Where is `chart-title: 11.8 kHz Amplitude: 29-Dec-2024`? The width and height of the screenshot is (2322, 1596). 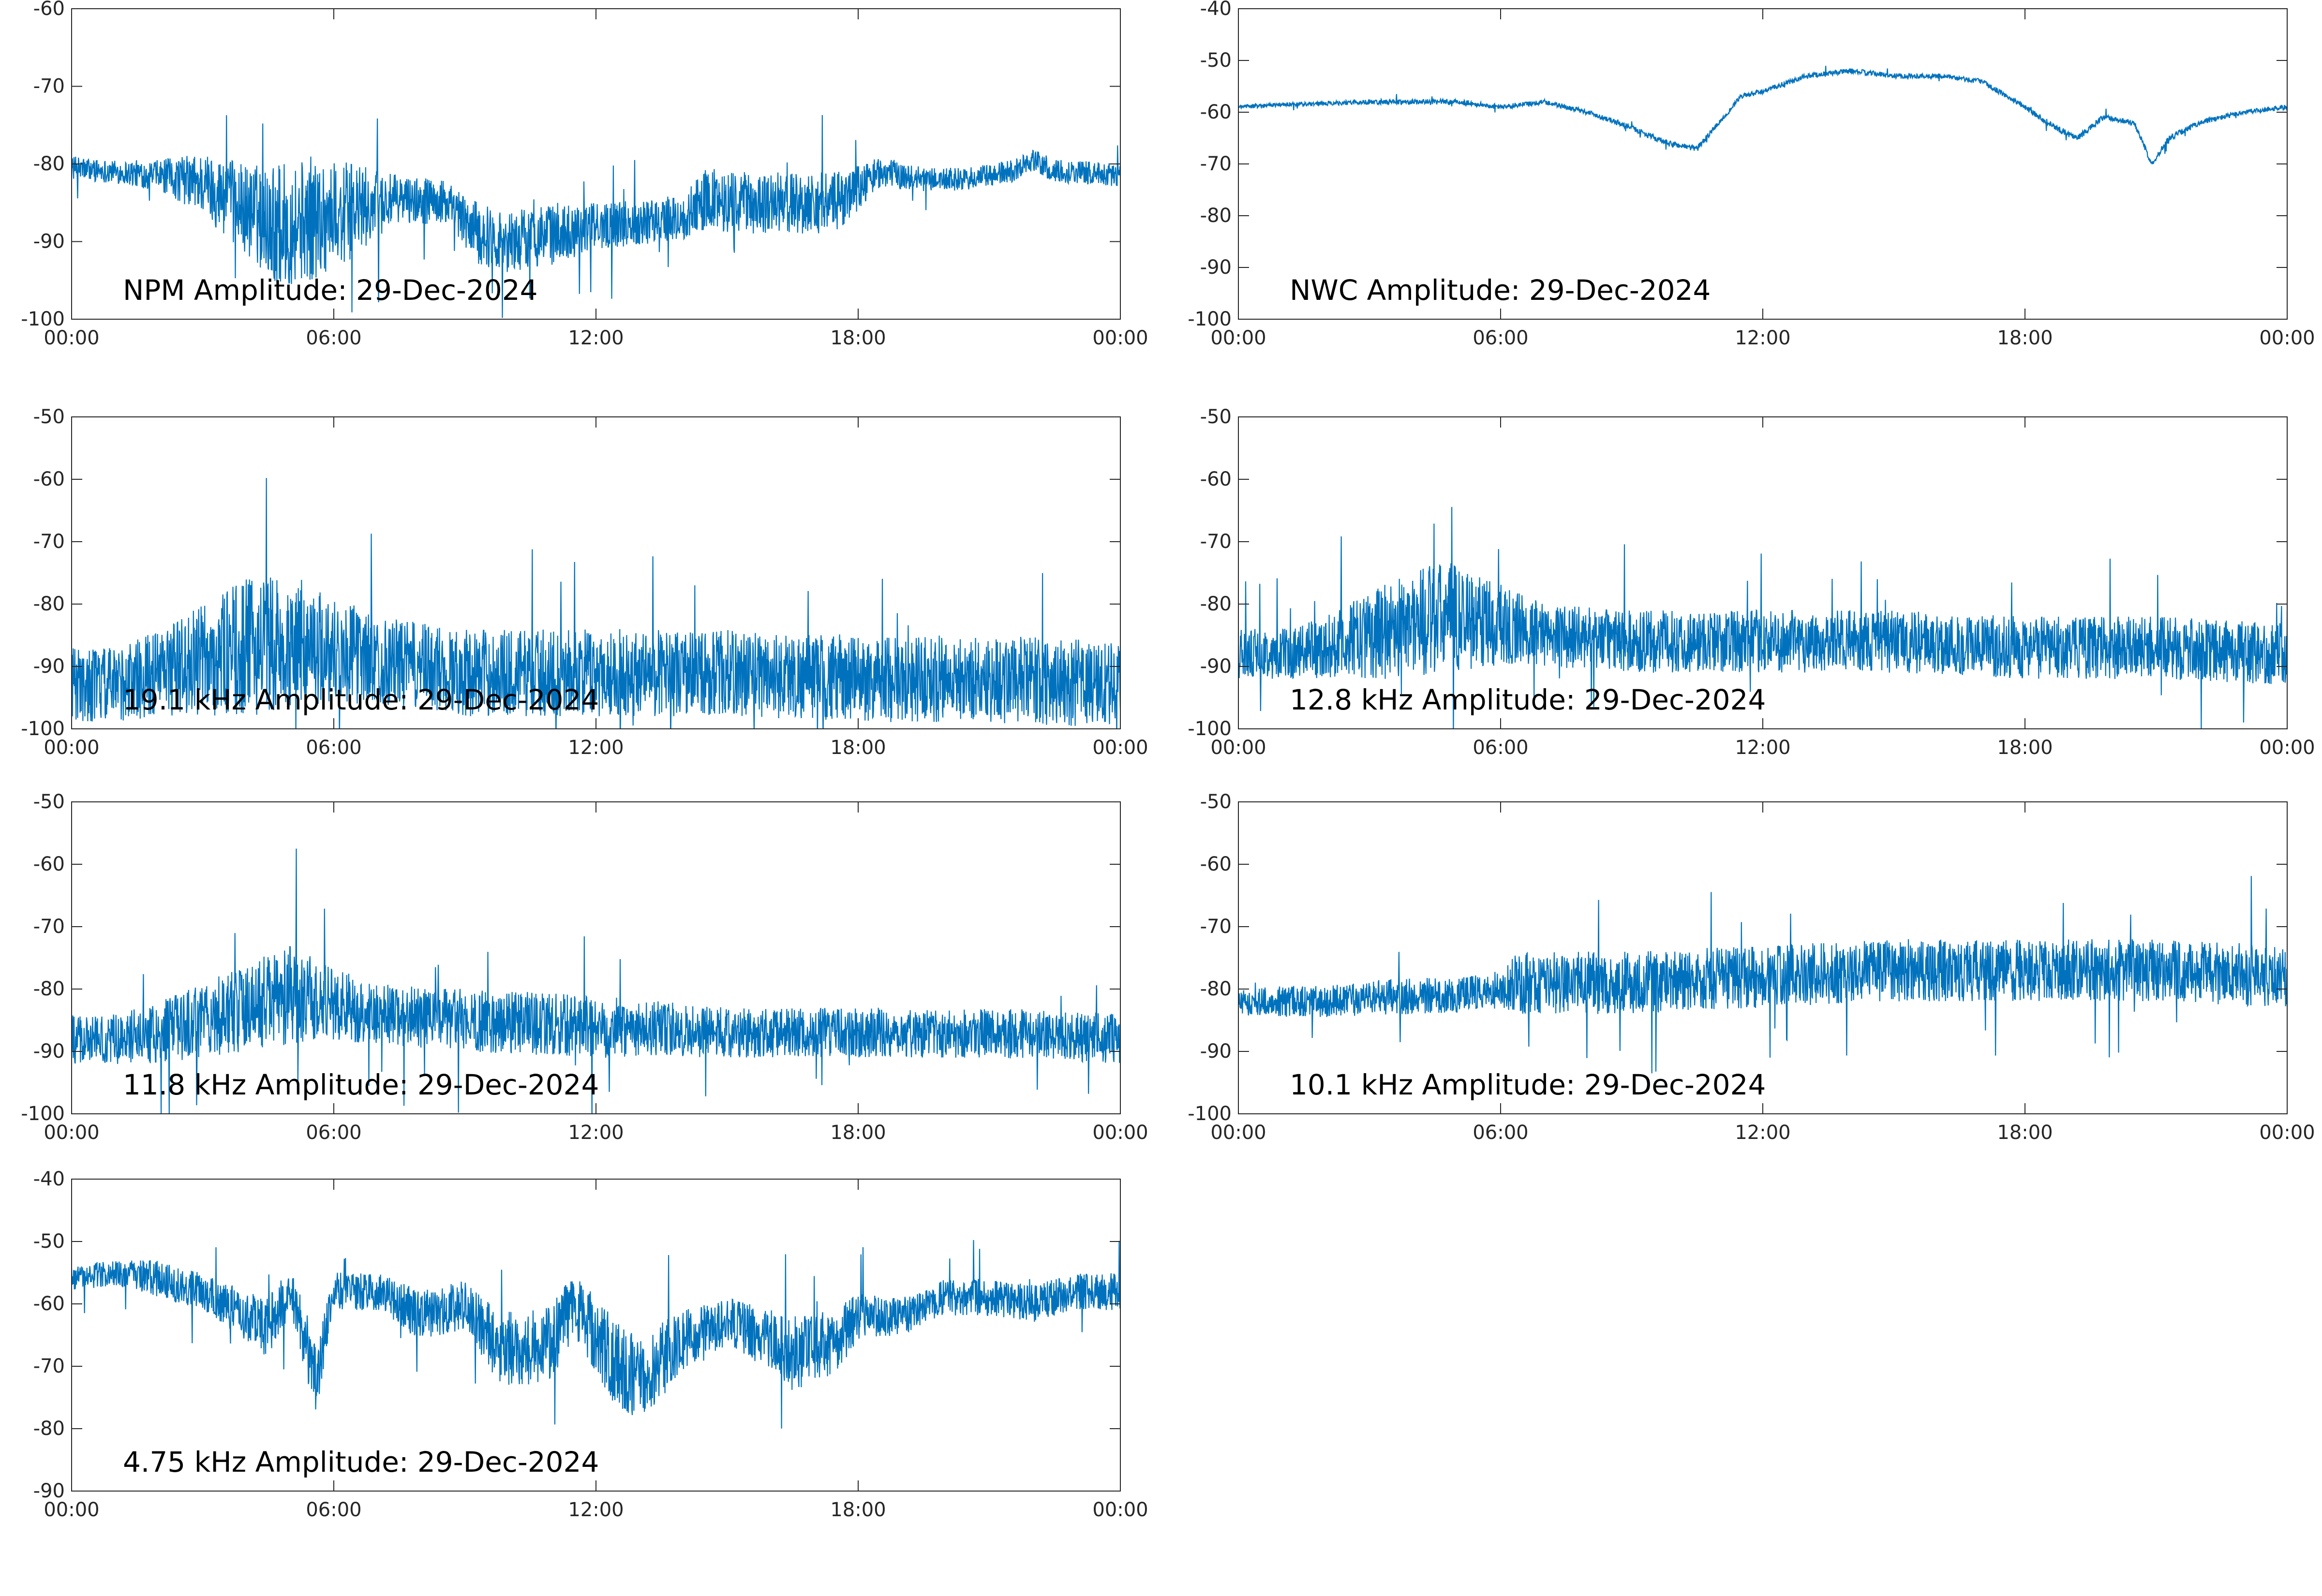 chart-title: 11.8 kHz Amplitude: 29-Dec-2024 is located at coordinates (361, 1084).